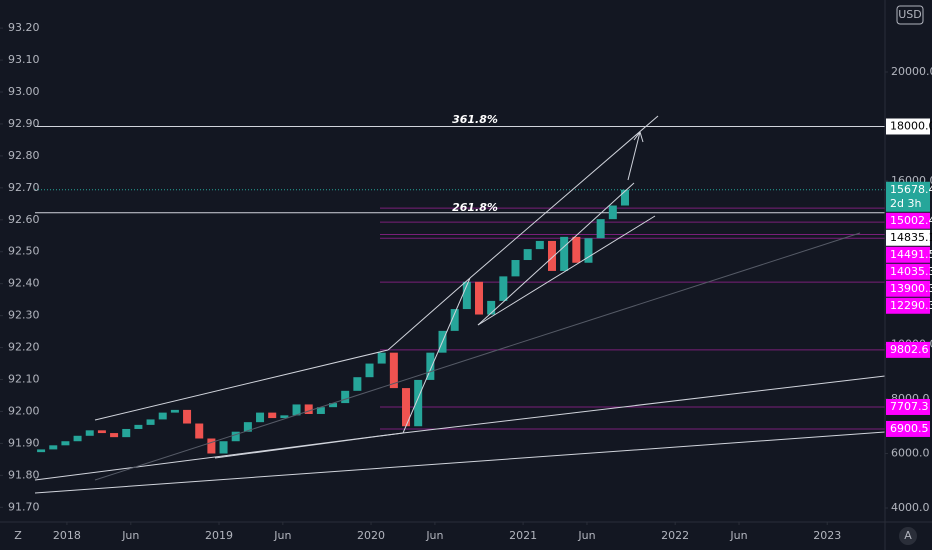 The image size is (932, 550). Describe the element at coordinates (911, 125) in the screenshot. I see `price-tag-label: 18000.0` at that location.